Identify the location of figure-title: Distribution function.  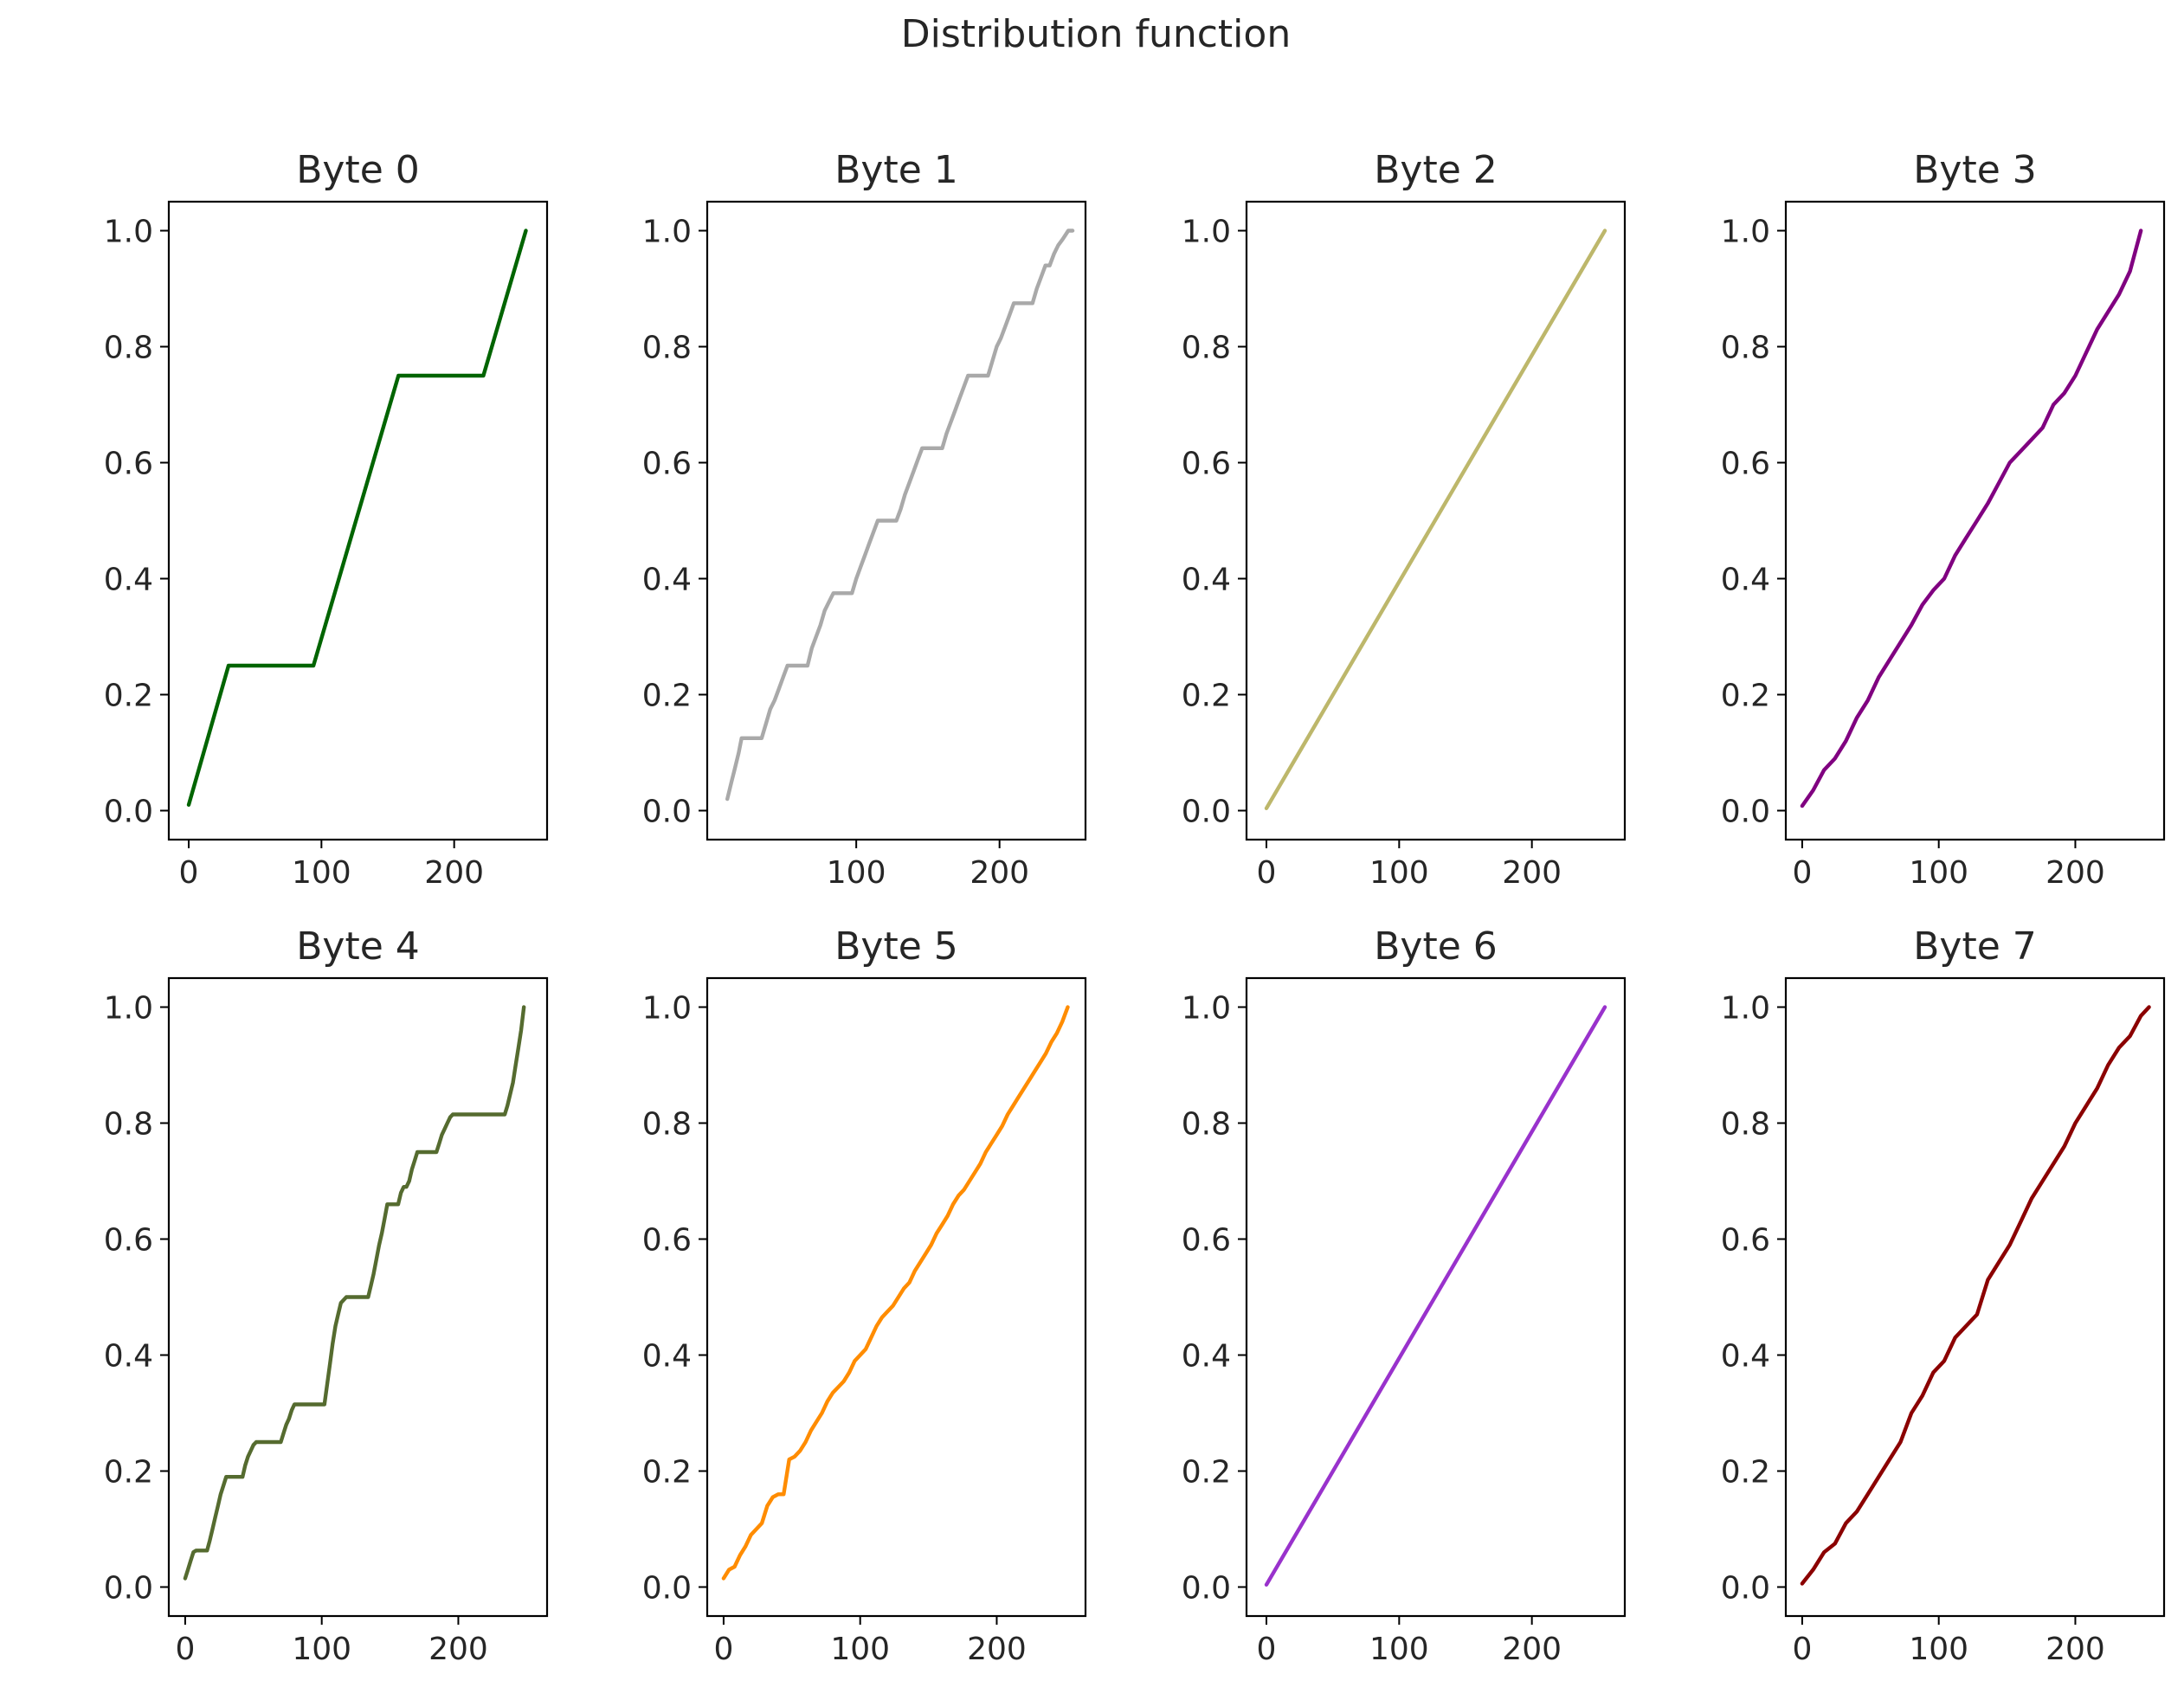
(1096, 34).